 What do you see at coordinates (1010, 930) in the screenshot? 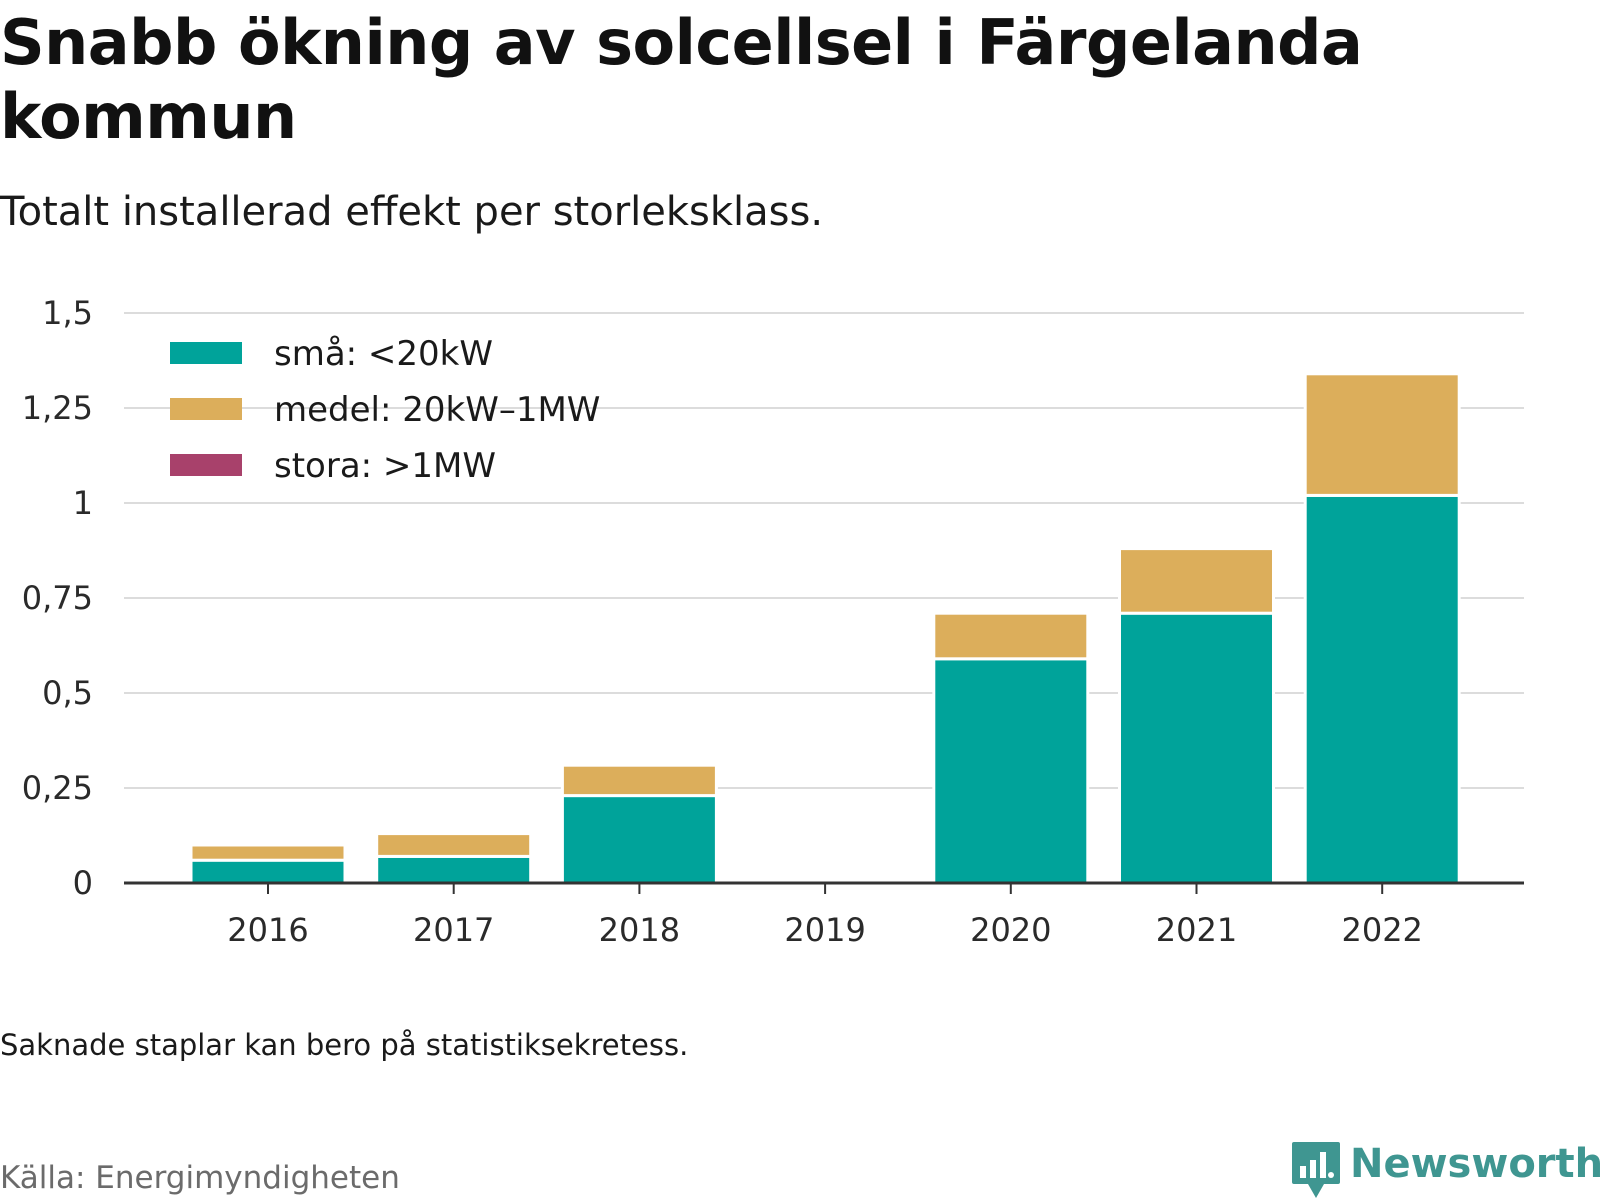
I see `x-tick-label: 2020` at bounding box center [1010, 930].